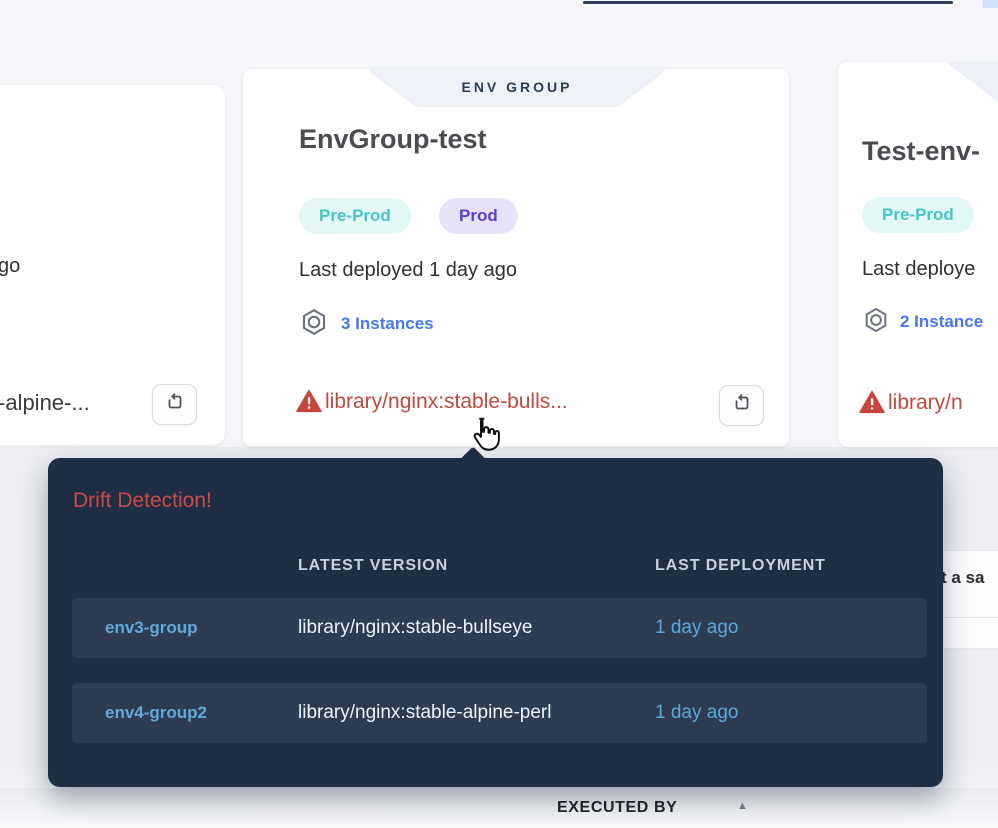  What do you see at coordinates (408, 270) in the screenshot?
I see `last-deployed-text: Last deployed 1 day ago` at bounding box center [408, 270].